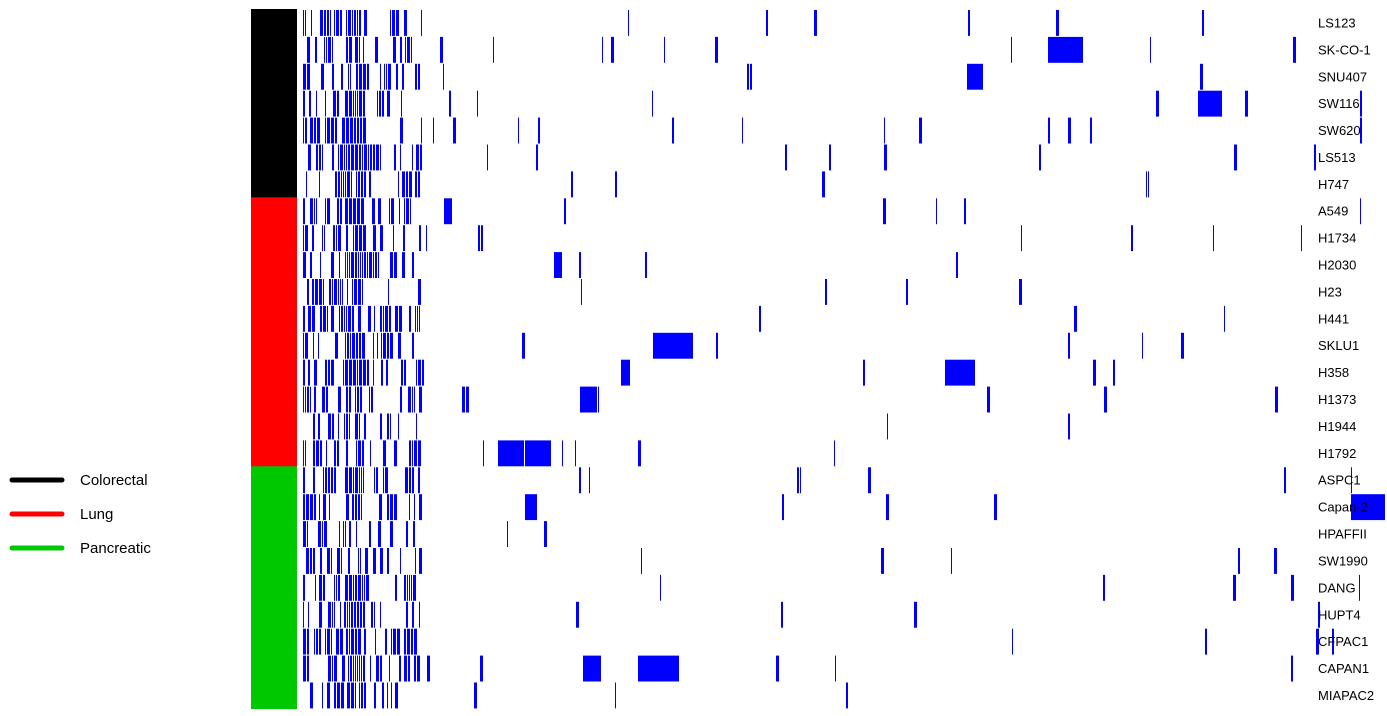 This screenshot has width=1387, height=716. Describe the element at coordinates (811, 614) in the screenshot. I see `heatmap-row-HUPT4` at that location.